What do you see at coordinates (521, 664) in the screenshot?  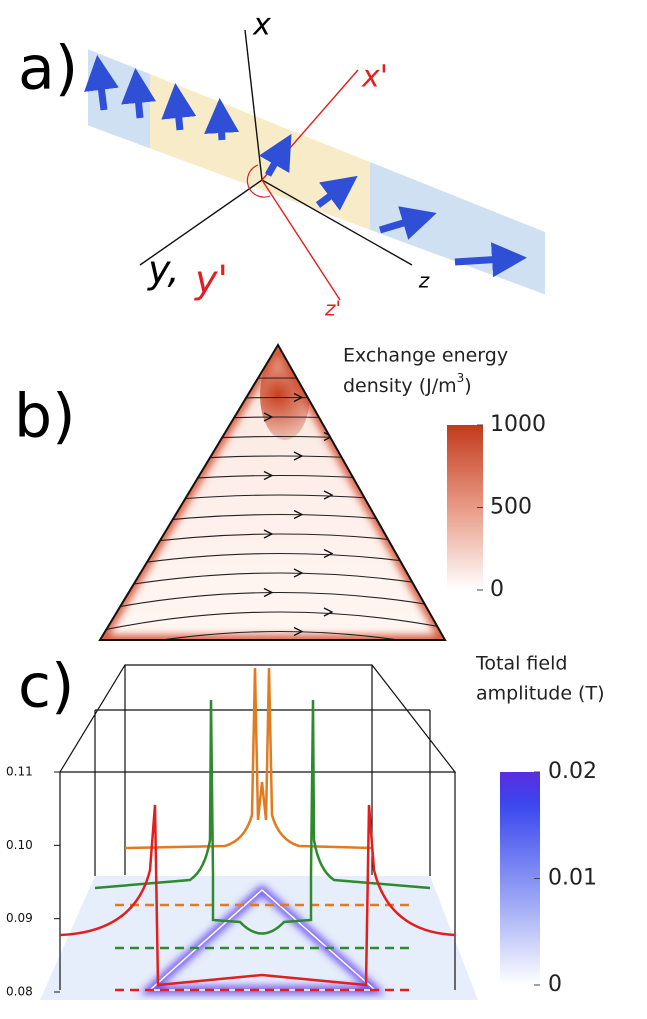 I see `colorbar-title: Total field` at bounding box center [521, 664].